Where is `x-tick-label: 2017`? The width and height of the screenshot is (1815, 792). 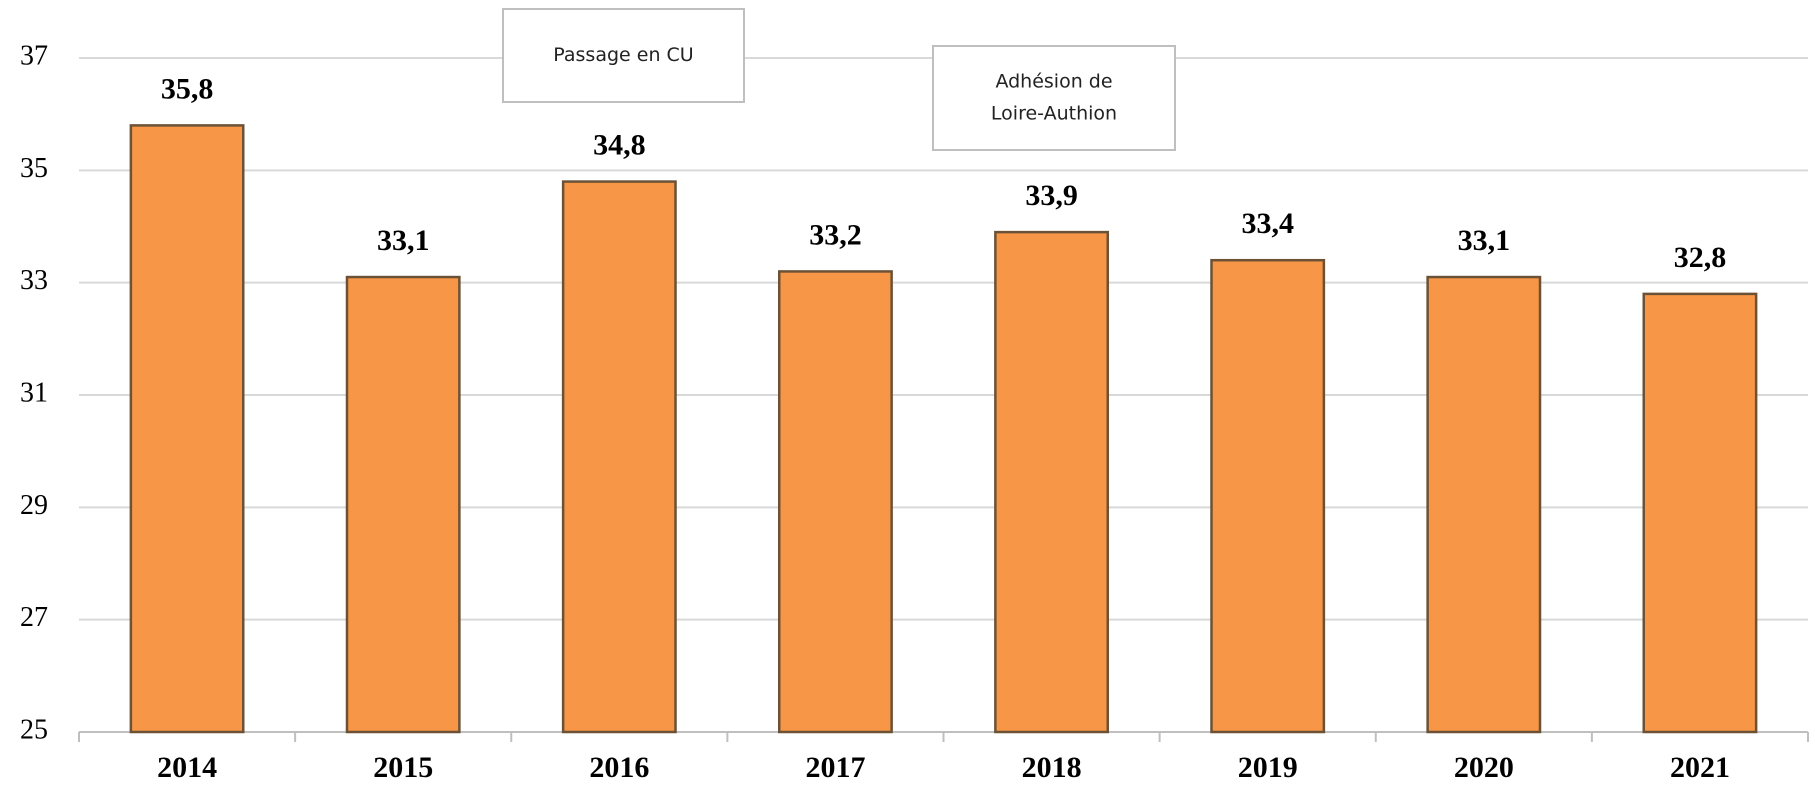 x-tick-label: 2017 is located at coordinates (835, 767).